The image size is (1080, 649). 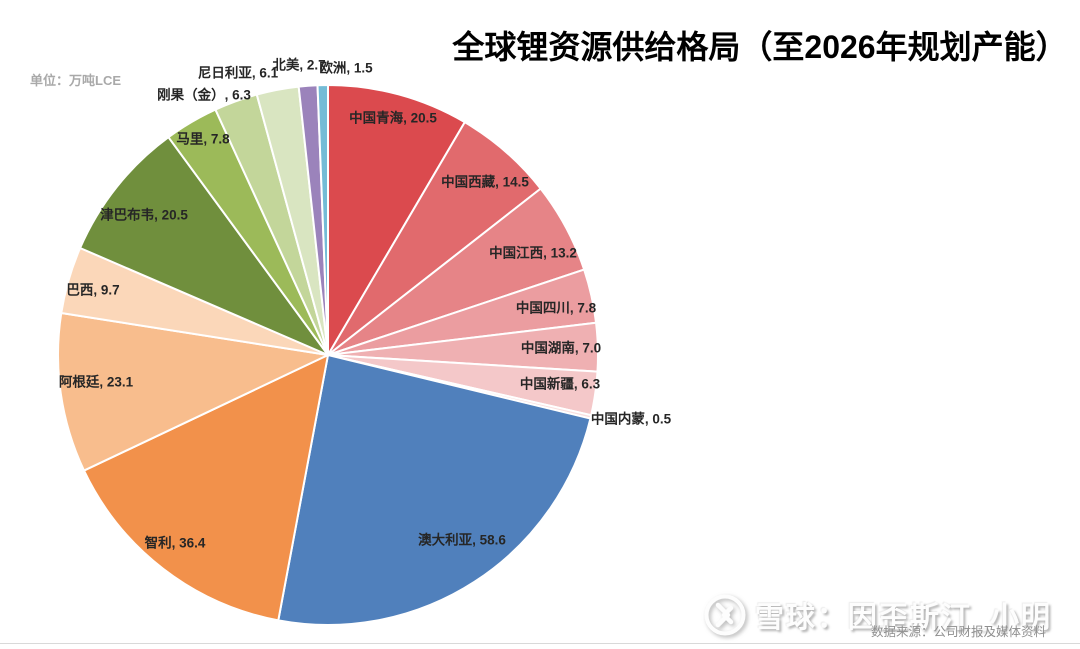 I want to click on slice-label: 刚果（金）, 6.3, so click(x=204, y=95).